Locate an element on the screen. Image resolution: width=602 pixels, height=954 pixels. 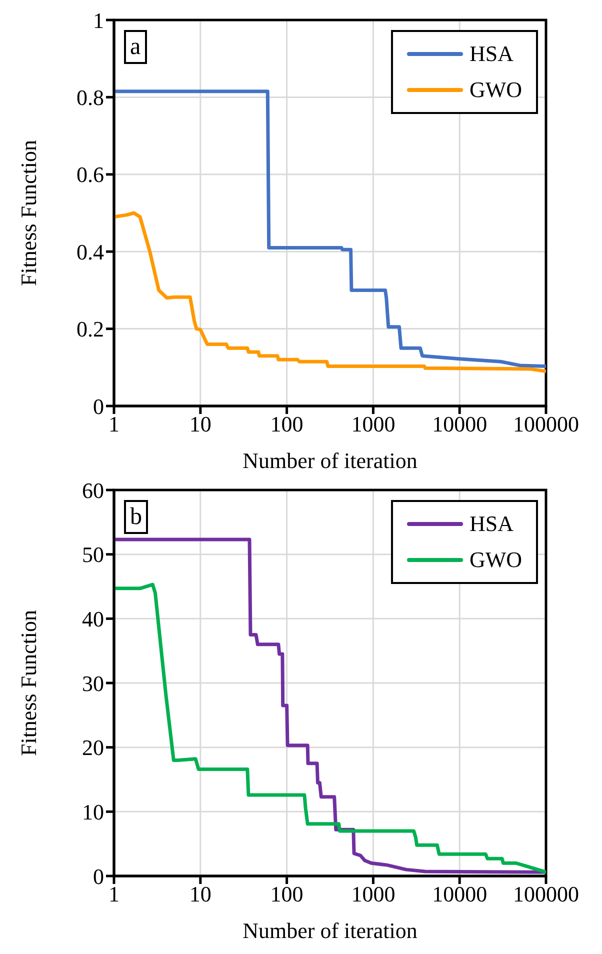
annotation: a is located at coordinates (135, 47).